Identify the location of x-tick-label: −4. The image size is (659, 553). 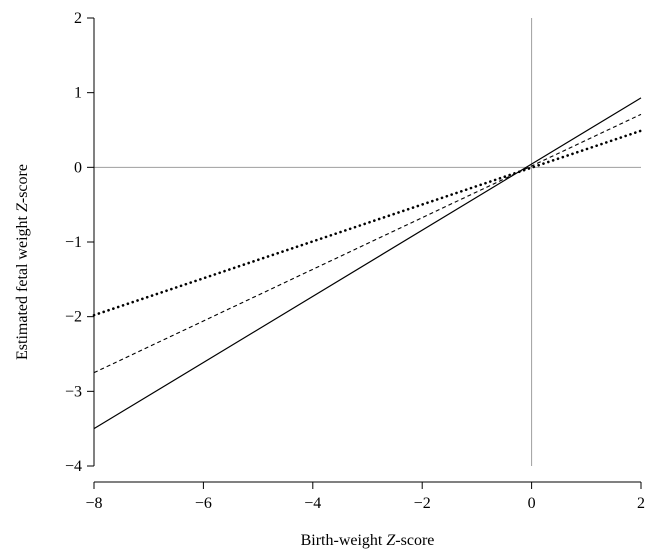
(312, 503).